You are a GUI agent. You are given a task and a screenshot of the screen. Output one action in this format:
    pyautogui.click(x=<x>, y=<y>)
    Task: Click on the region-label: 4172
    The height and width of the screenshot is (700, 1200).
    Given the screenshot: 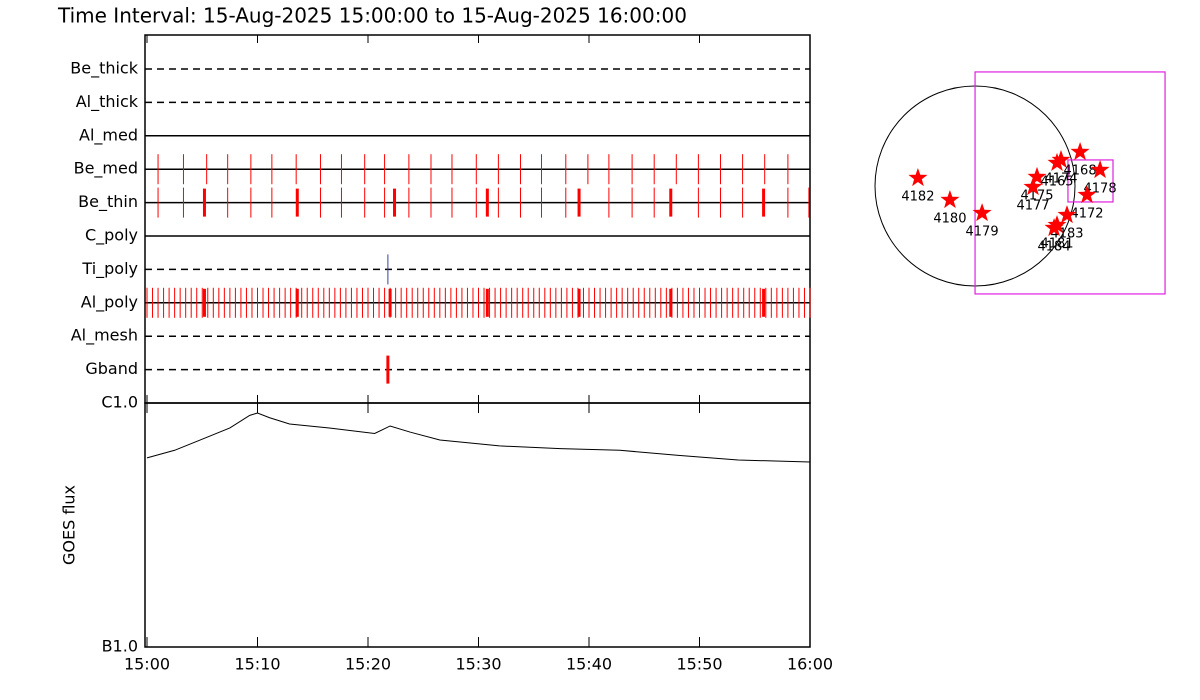 What is the action you would take?
    pyautogui.click(x=1086, y=214)
    